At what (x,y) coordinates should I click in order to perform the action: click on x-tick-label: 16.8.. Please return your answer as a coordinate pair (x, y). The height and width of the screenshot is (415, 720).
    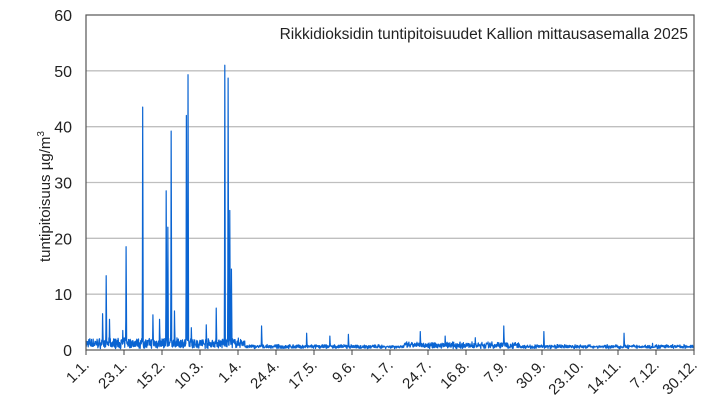
    Looking at the image, I should click on (455, 375).